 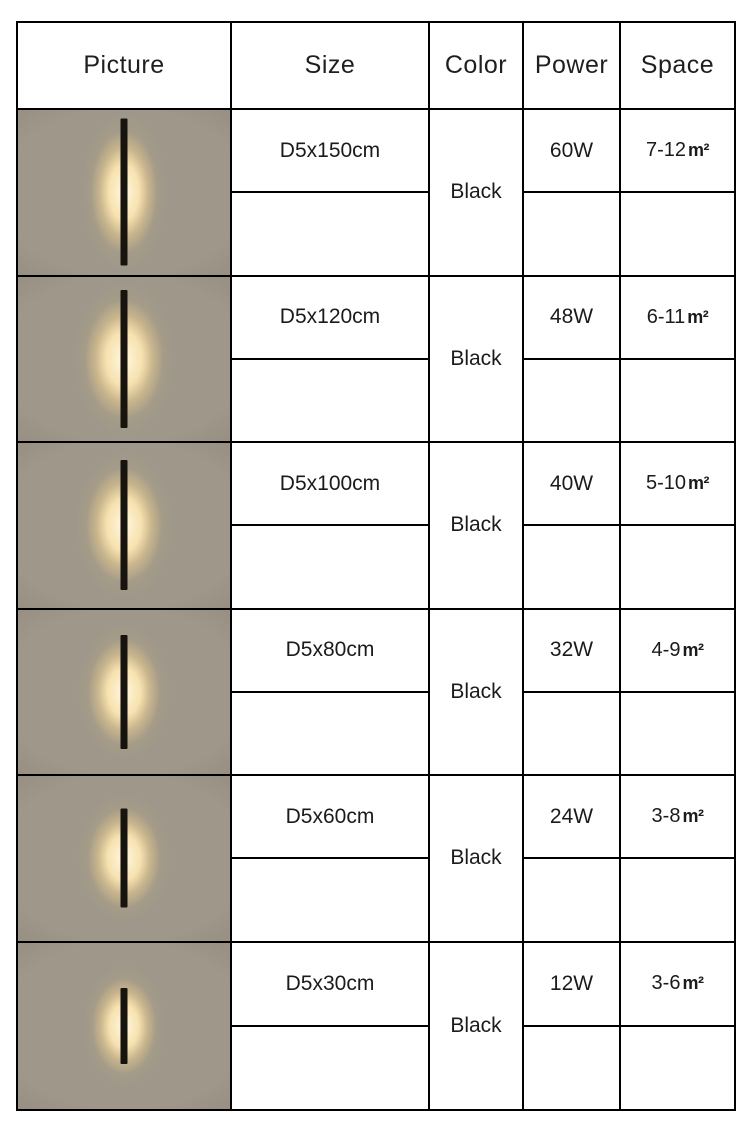 I want to click on size-cell: D5x30cm, so click(x=331, y=1025).